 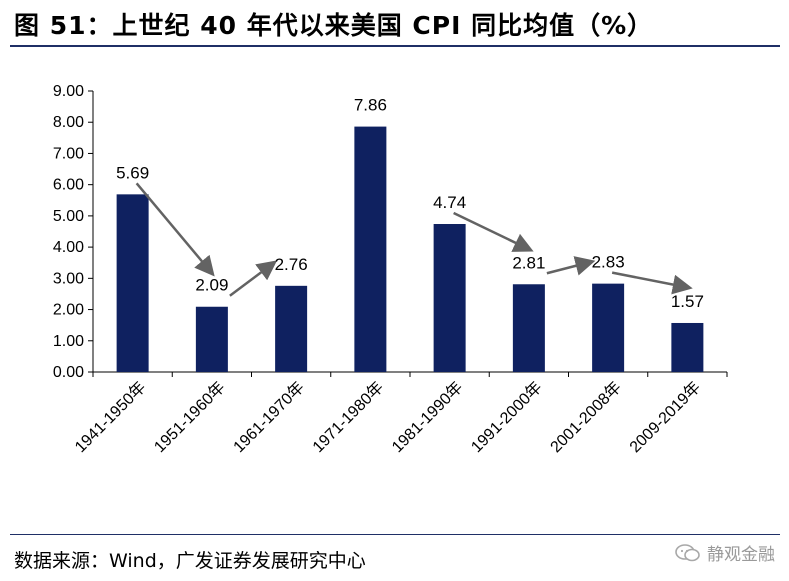 What do you see at coordinates (68, 91) in the screenshot?
I see `y-tick-label: 9.00` at bounding box center [68, 91].